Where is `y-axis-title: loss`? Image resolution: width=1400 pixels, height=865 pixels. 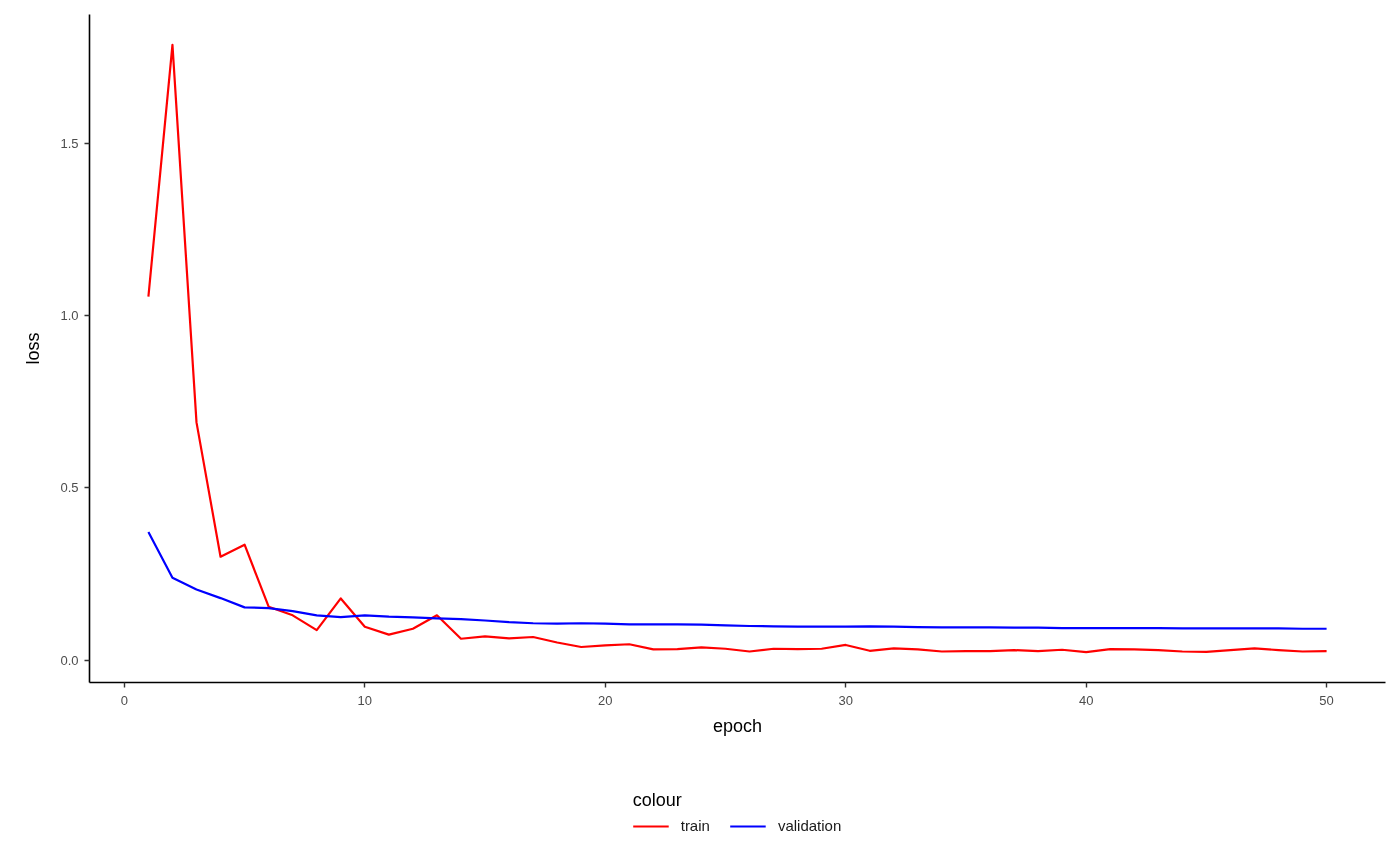 y-axis-title: loss is located at coordinates (33, 348).